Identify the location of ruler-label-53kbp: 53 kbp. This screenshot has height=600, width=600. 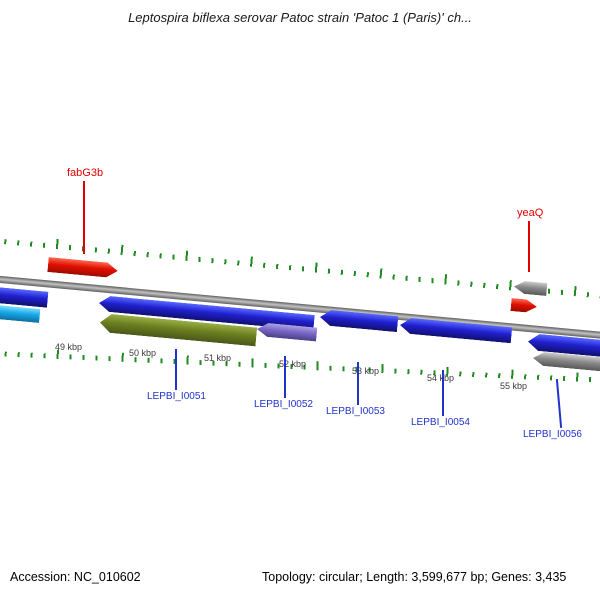
(366, 371).